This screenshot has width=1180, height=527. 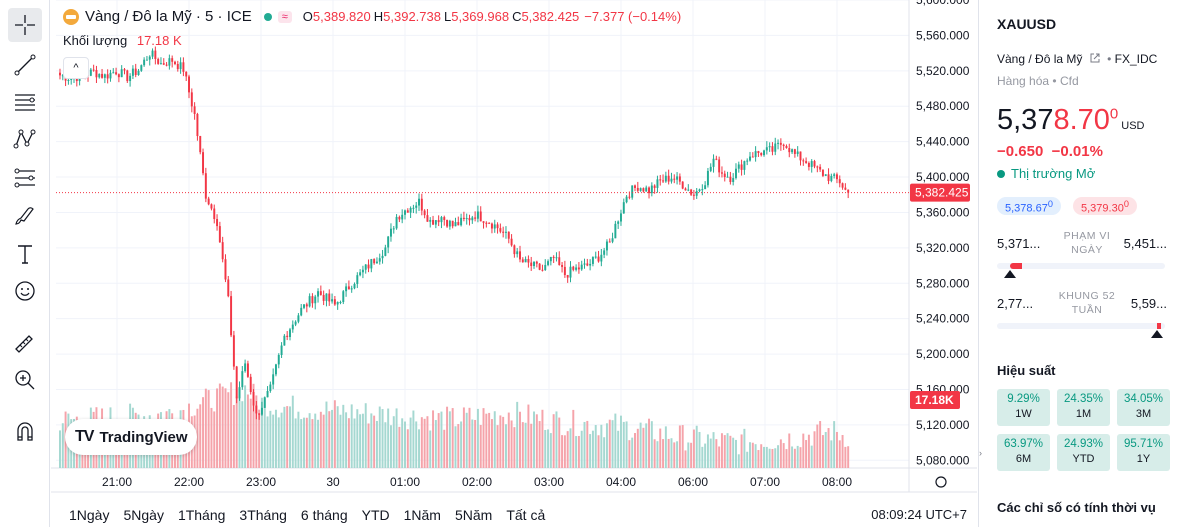 I want to click on performance-cell: 24.35% 1M, so click(x=1083, y=407).